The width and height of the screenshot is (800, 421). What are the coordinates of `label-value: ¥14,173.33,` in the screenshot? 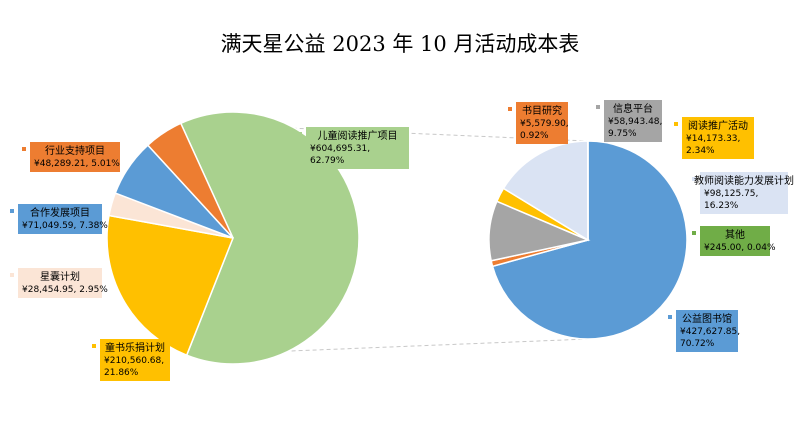 It's located at (713, 139).